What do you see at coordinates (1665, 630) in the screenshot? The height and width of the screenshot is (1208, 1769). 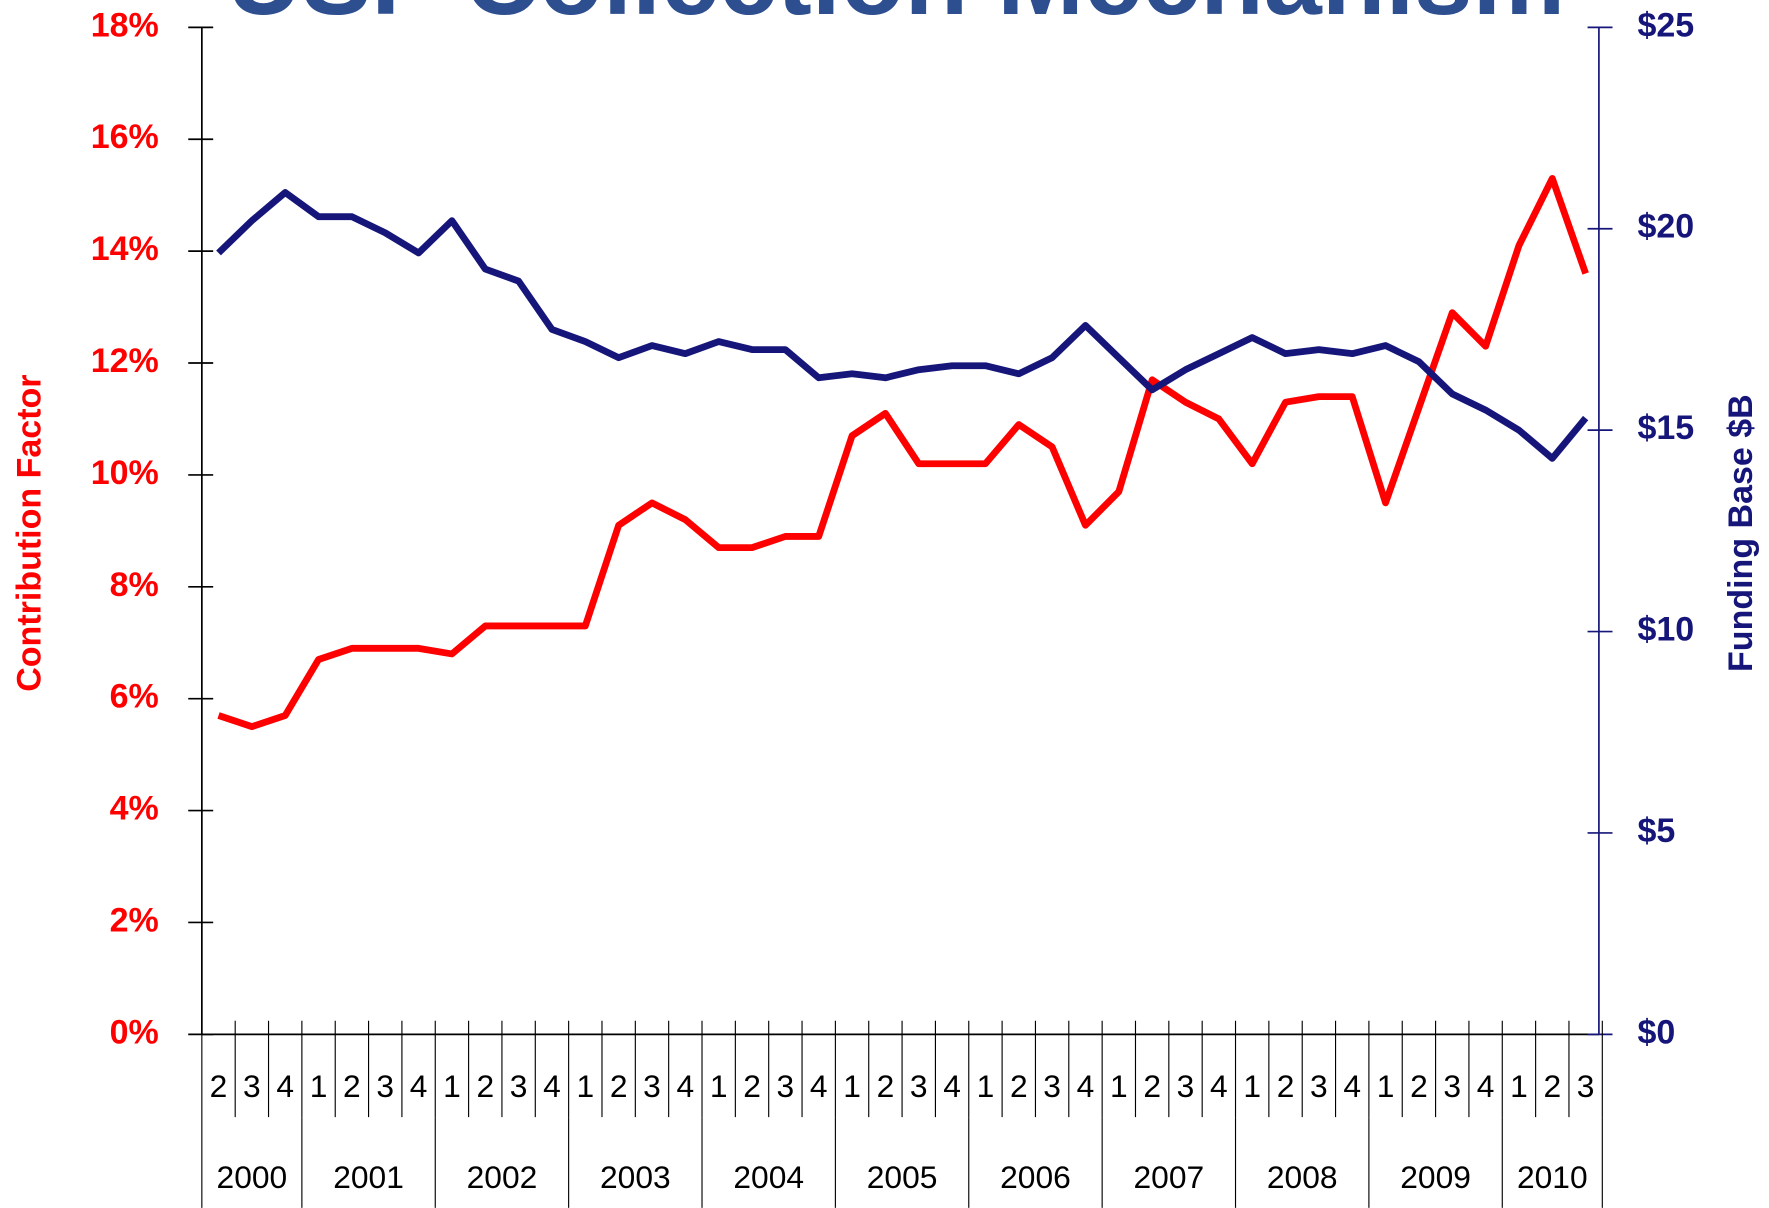 I see `y2-tick-label: $10` at bounding box center [1665, 630].